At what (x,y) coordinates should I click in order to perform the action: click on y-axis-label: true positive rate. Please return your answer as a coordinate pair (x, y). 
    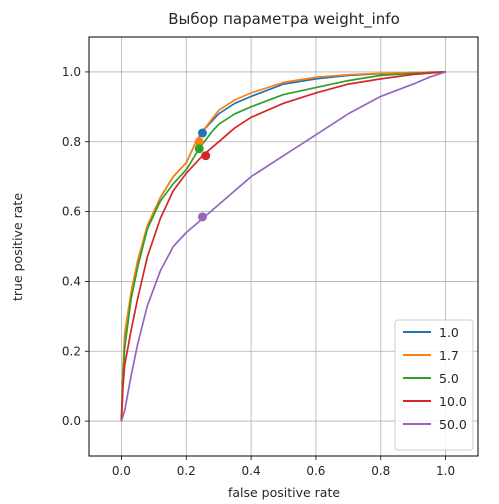
    Looking at the image, I should click on (17, 247).